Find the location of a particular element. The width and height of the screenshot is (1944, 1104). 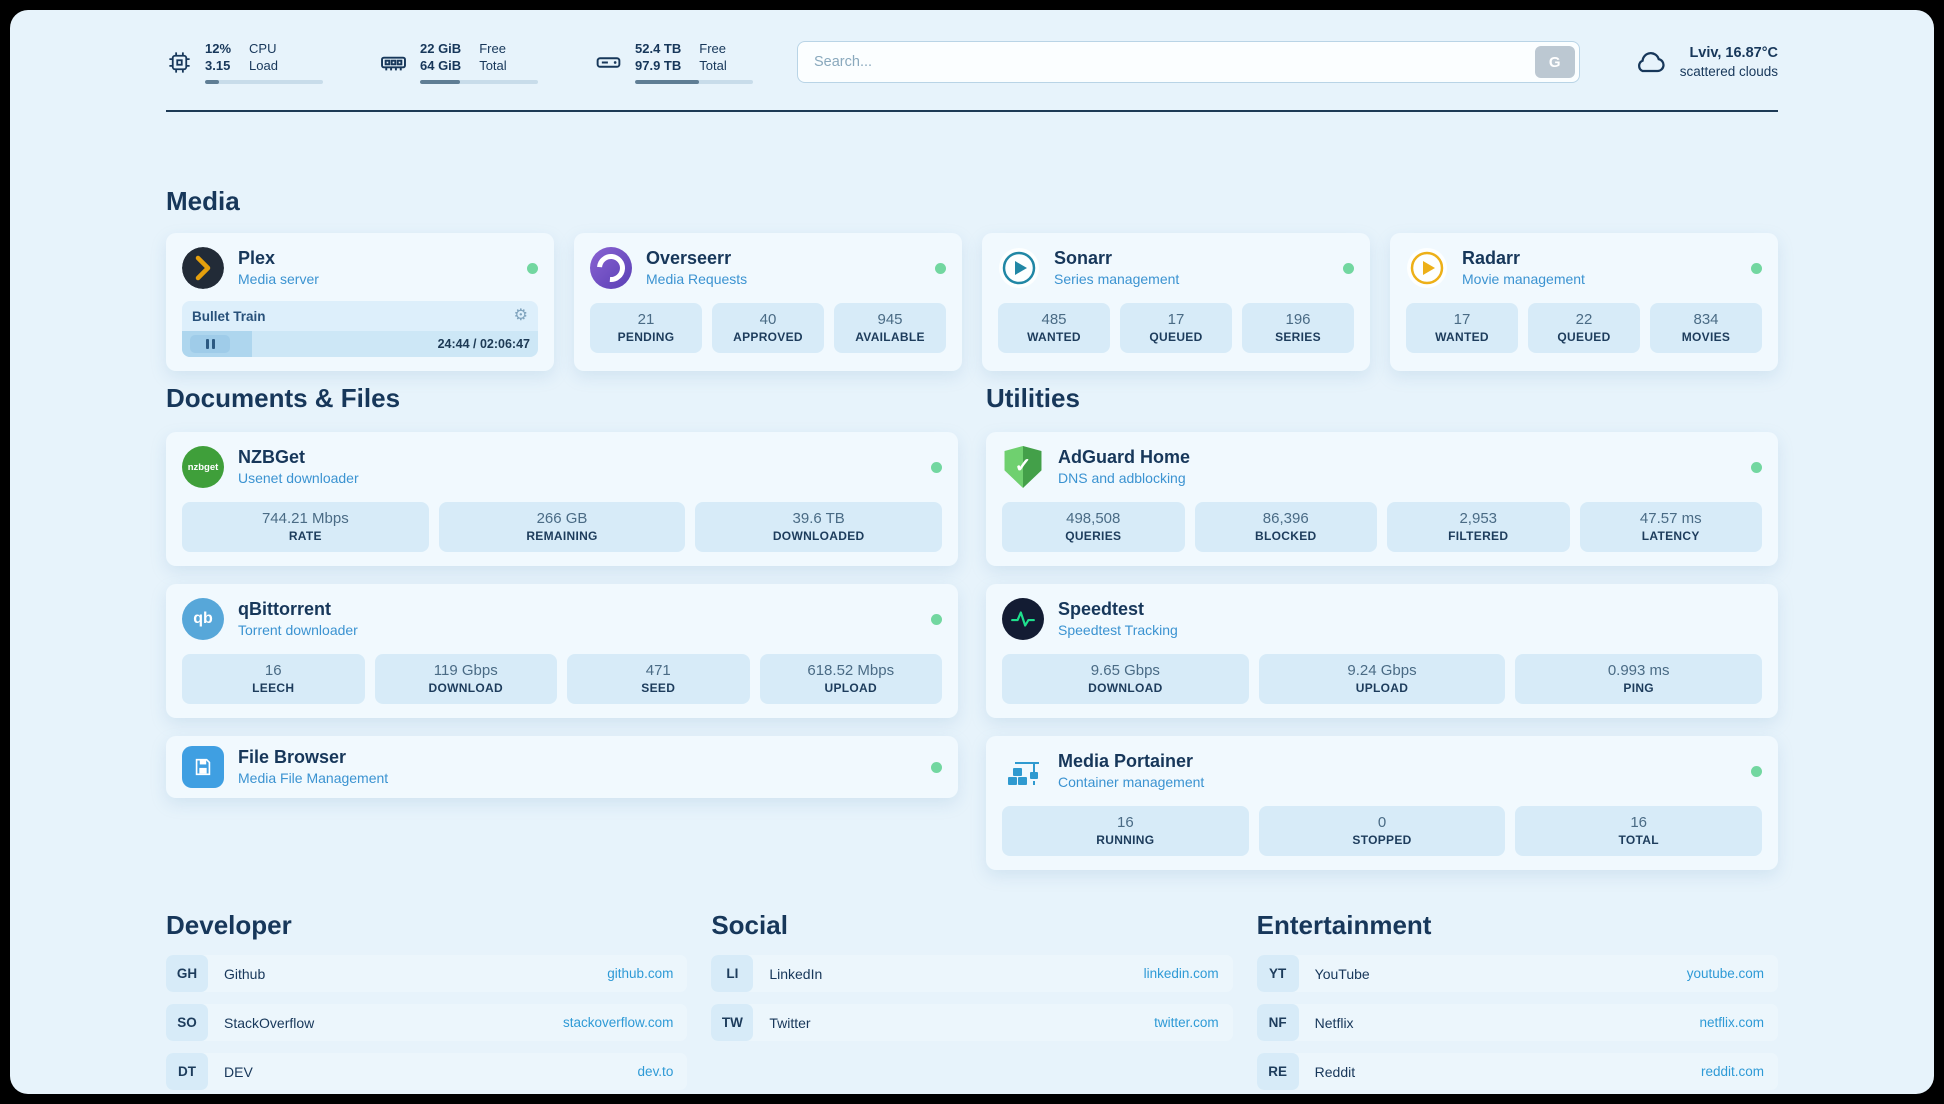

storage-progress-bar is located at coordinates (694, 82).